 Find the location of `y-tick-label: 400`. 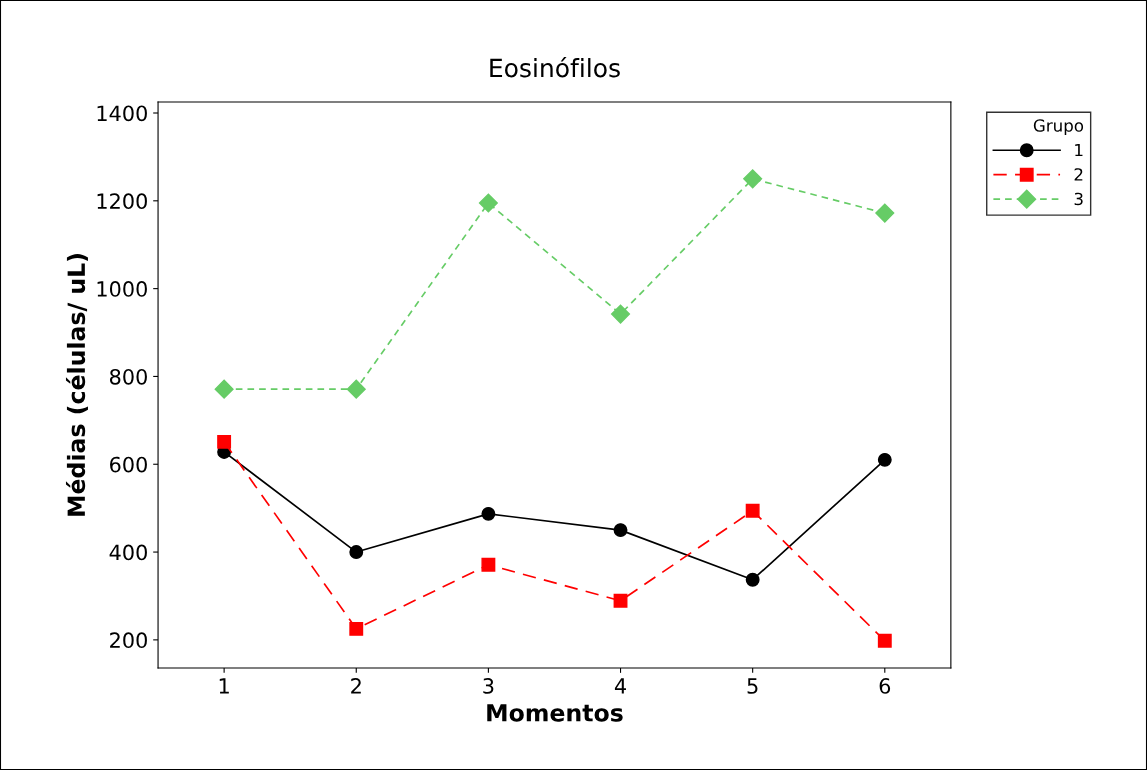

y-tick-label: 400 is located at coordinates (128, 552).